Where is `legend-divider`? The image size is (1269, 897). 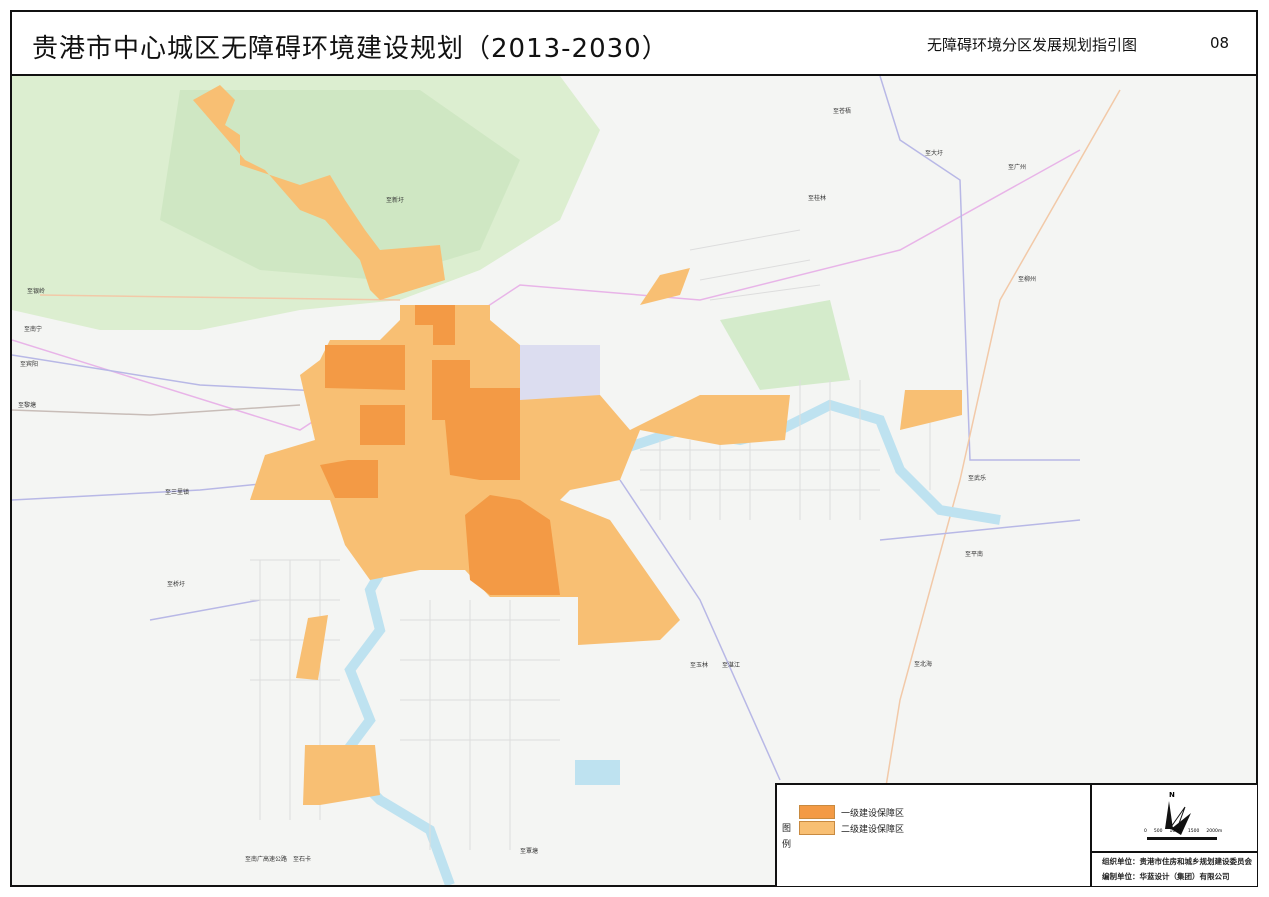
legend-divider is located at coordinates (1091, 835).